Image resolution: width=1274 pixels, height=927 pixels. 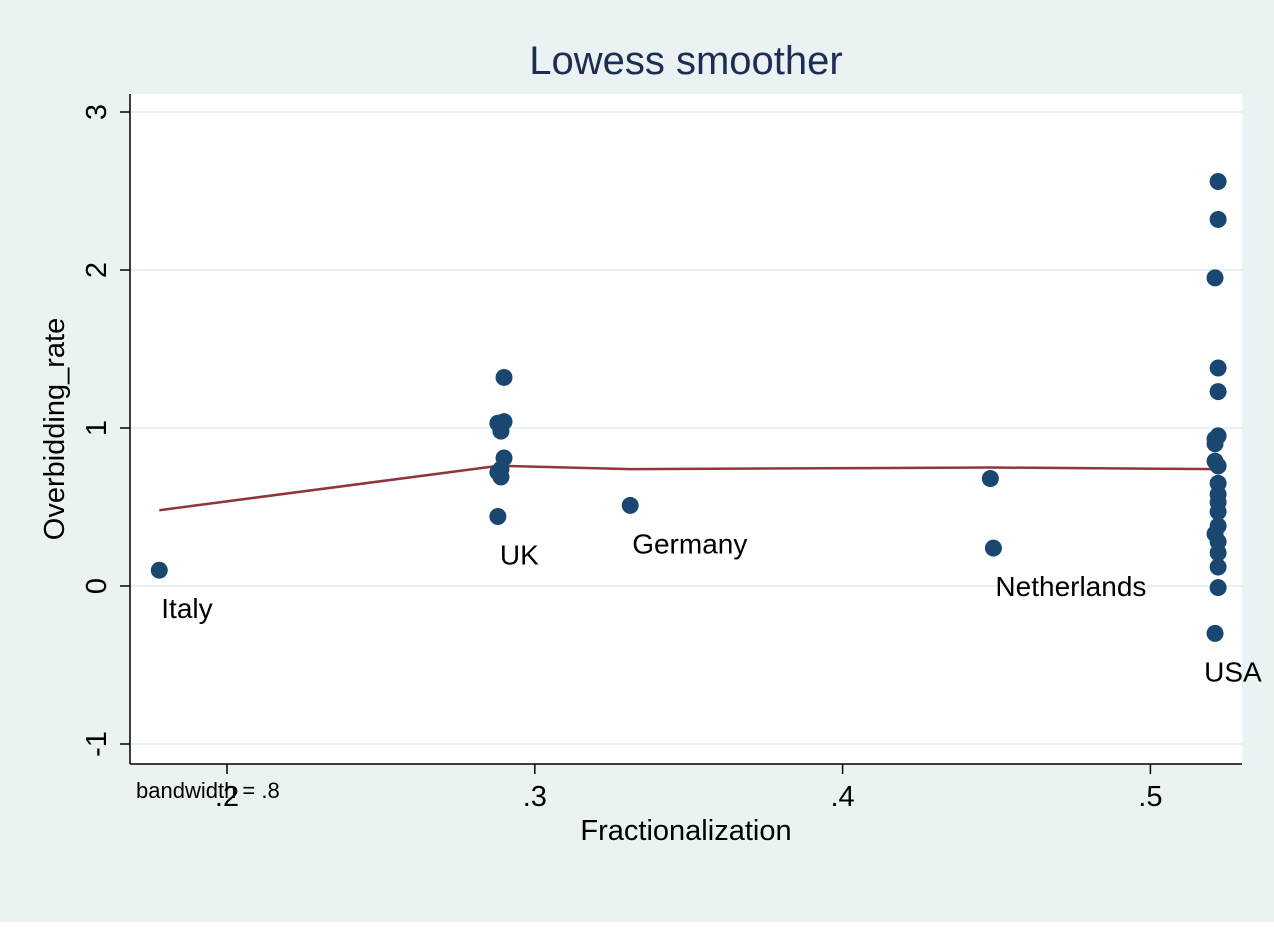 I want to click on y-tick-label: 2, so click(x=97, y=270).